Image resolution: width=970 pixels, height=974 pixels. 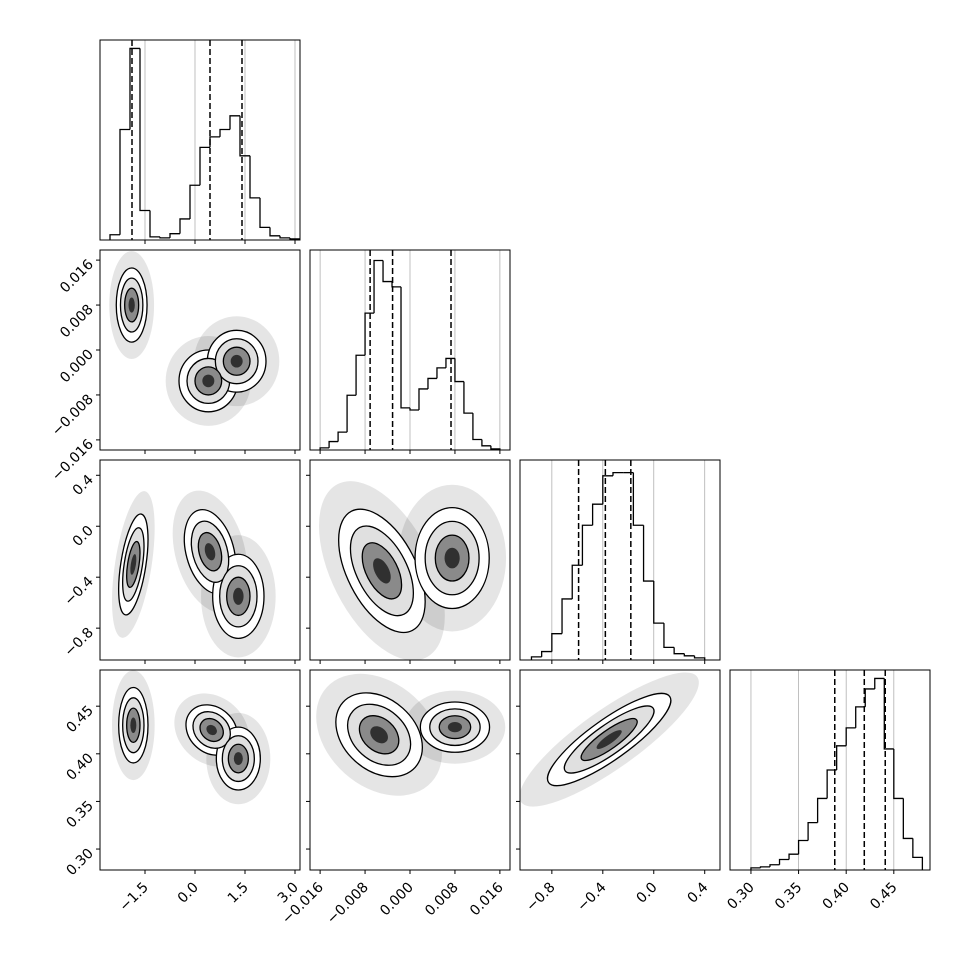 I want to click on y-tick-label: 0.016, so click(x=77, y=277).